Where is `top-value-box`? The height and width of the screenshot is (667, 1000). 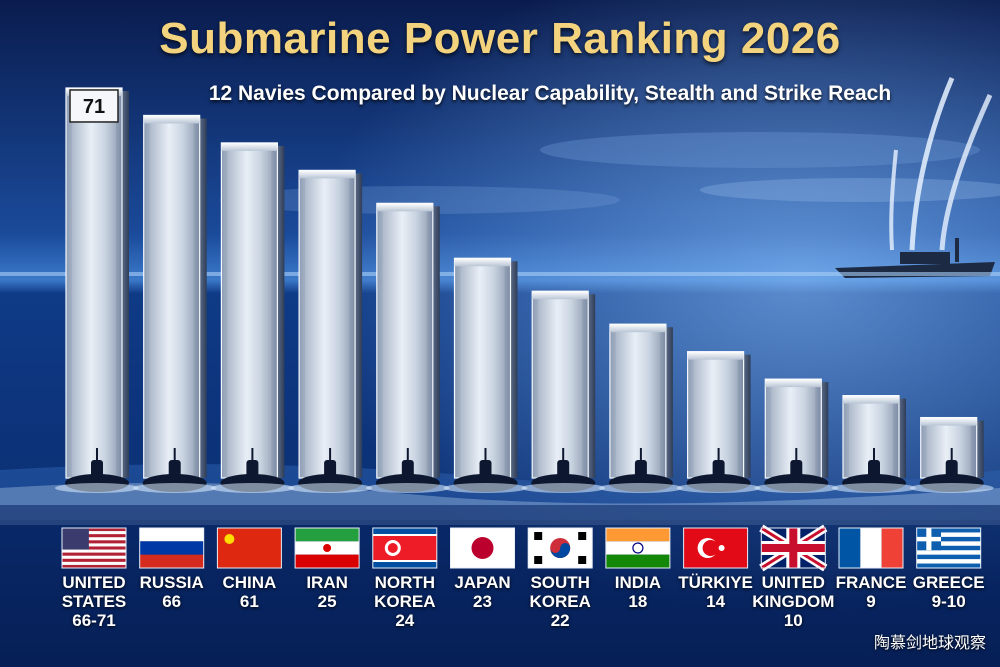
top-value-box is located at coordinates (94, 106).